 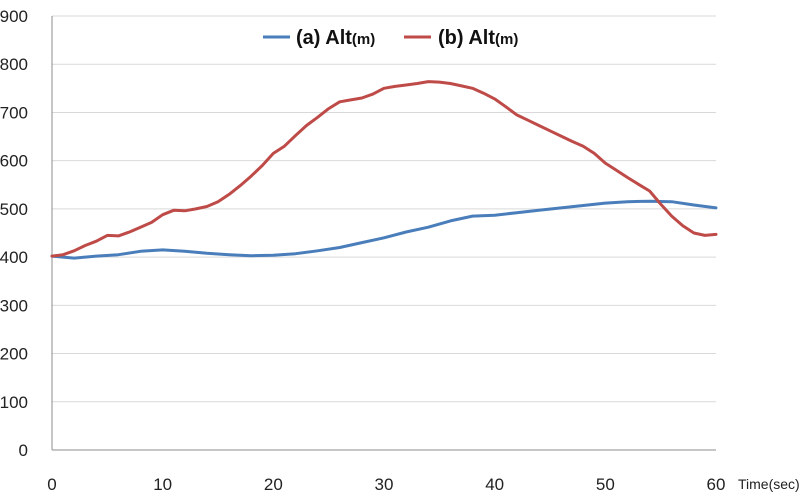 I want to click on legend: (a) Alt(m) (b) Alt(m), so click(x=390, y=38).